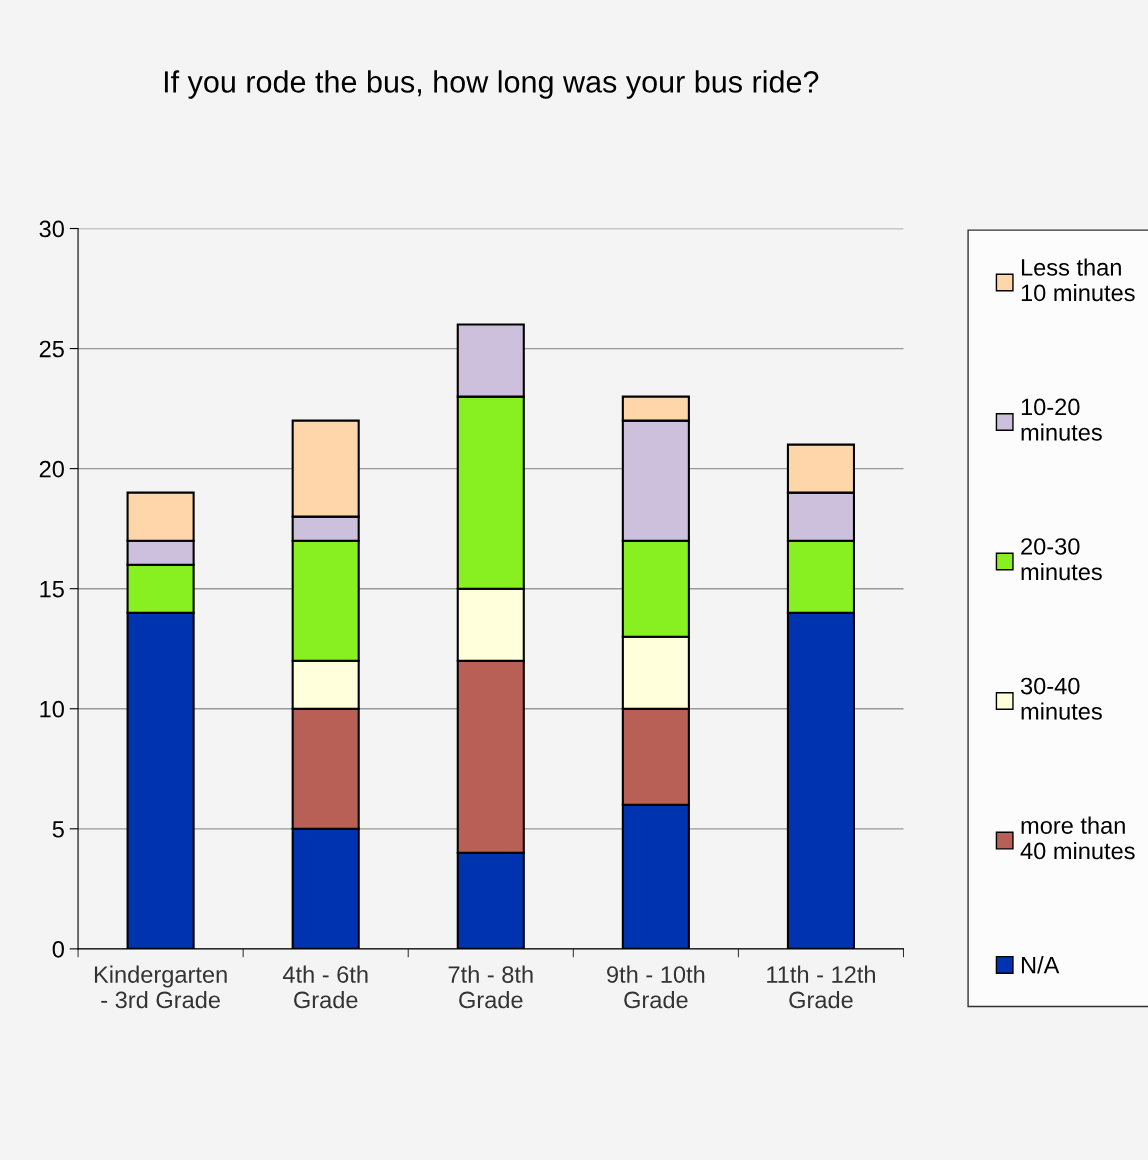 This screenshot has width=1148, height=1160. What do you see at coordinates (821, 987) in the screenshot?
I see `x-tick-label: 11th - 12th Grade` at bounding box center [821, 987].